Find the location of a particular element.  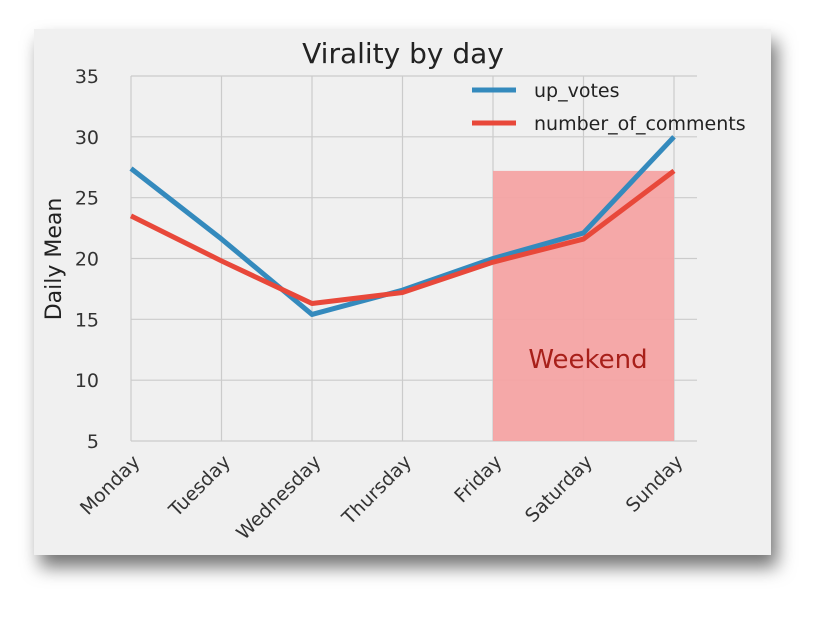

legend: up_votes number_of_comments is located at coordinates (609, 107).